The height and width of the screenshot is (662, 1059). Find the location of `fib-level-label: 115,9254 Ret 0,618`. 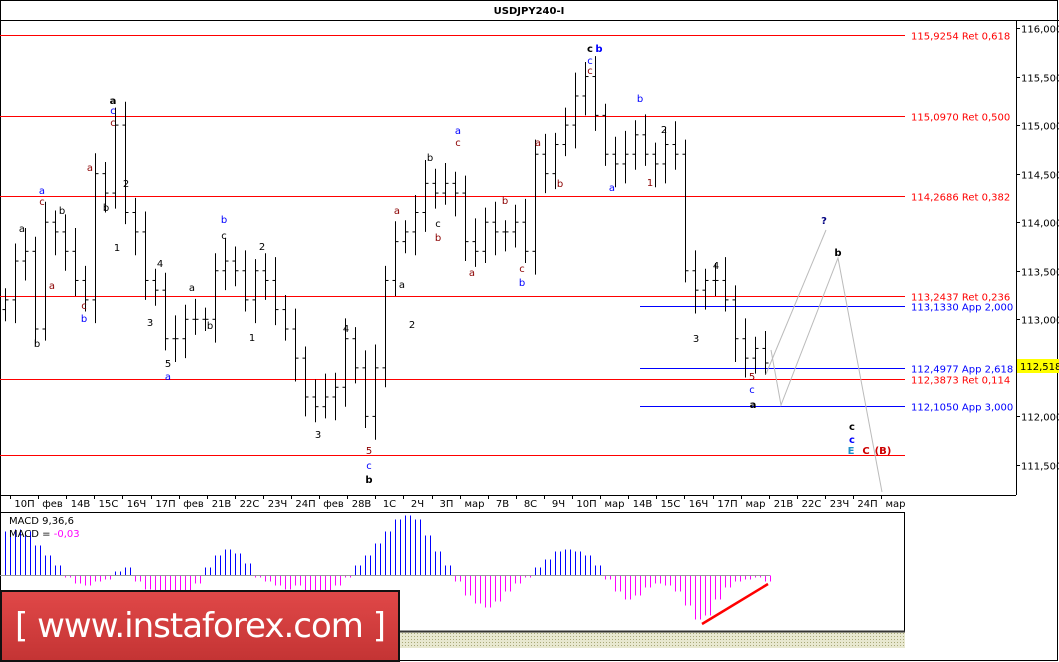

fib-level-label: 115,9254 Ret 0,618 is located at coordinates (960, 37).